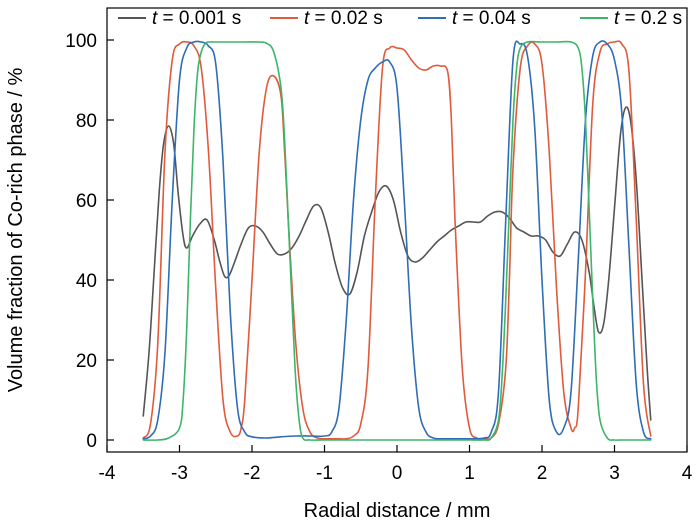 The image size is (700, 525). Describe the element at coordinates (397, 511) in the screenshot. I see `x-axis-title: Radial distance / mm` at that location.